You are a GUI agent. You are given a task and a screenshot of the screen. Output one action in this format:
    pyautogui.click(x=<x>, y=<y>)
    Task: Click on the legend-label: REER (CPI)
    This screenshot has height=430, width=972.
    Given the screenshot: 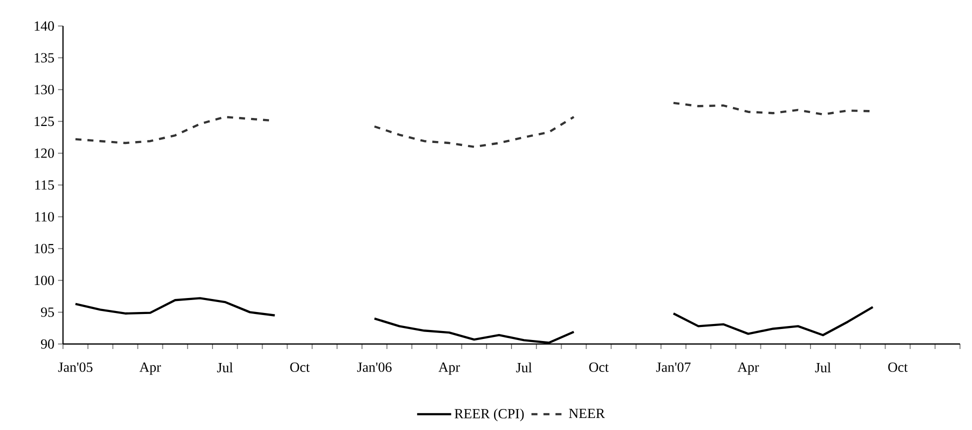 What is the action you would take?
    pyautogui.click(x=489, y=415)
    